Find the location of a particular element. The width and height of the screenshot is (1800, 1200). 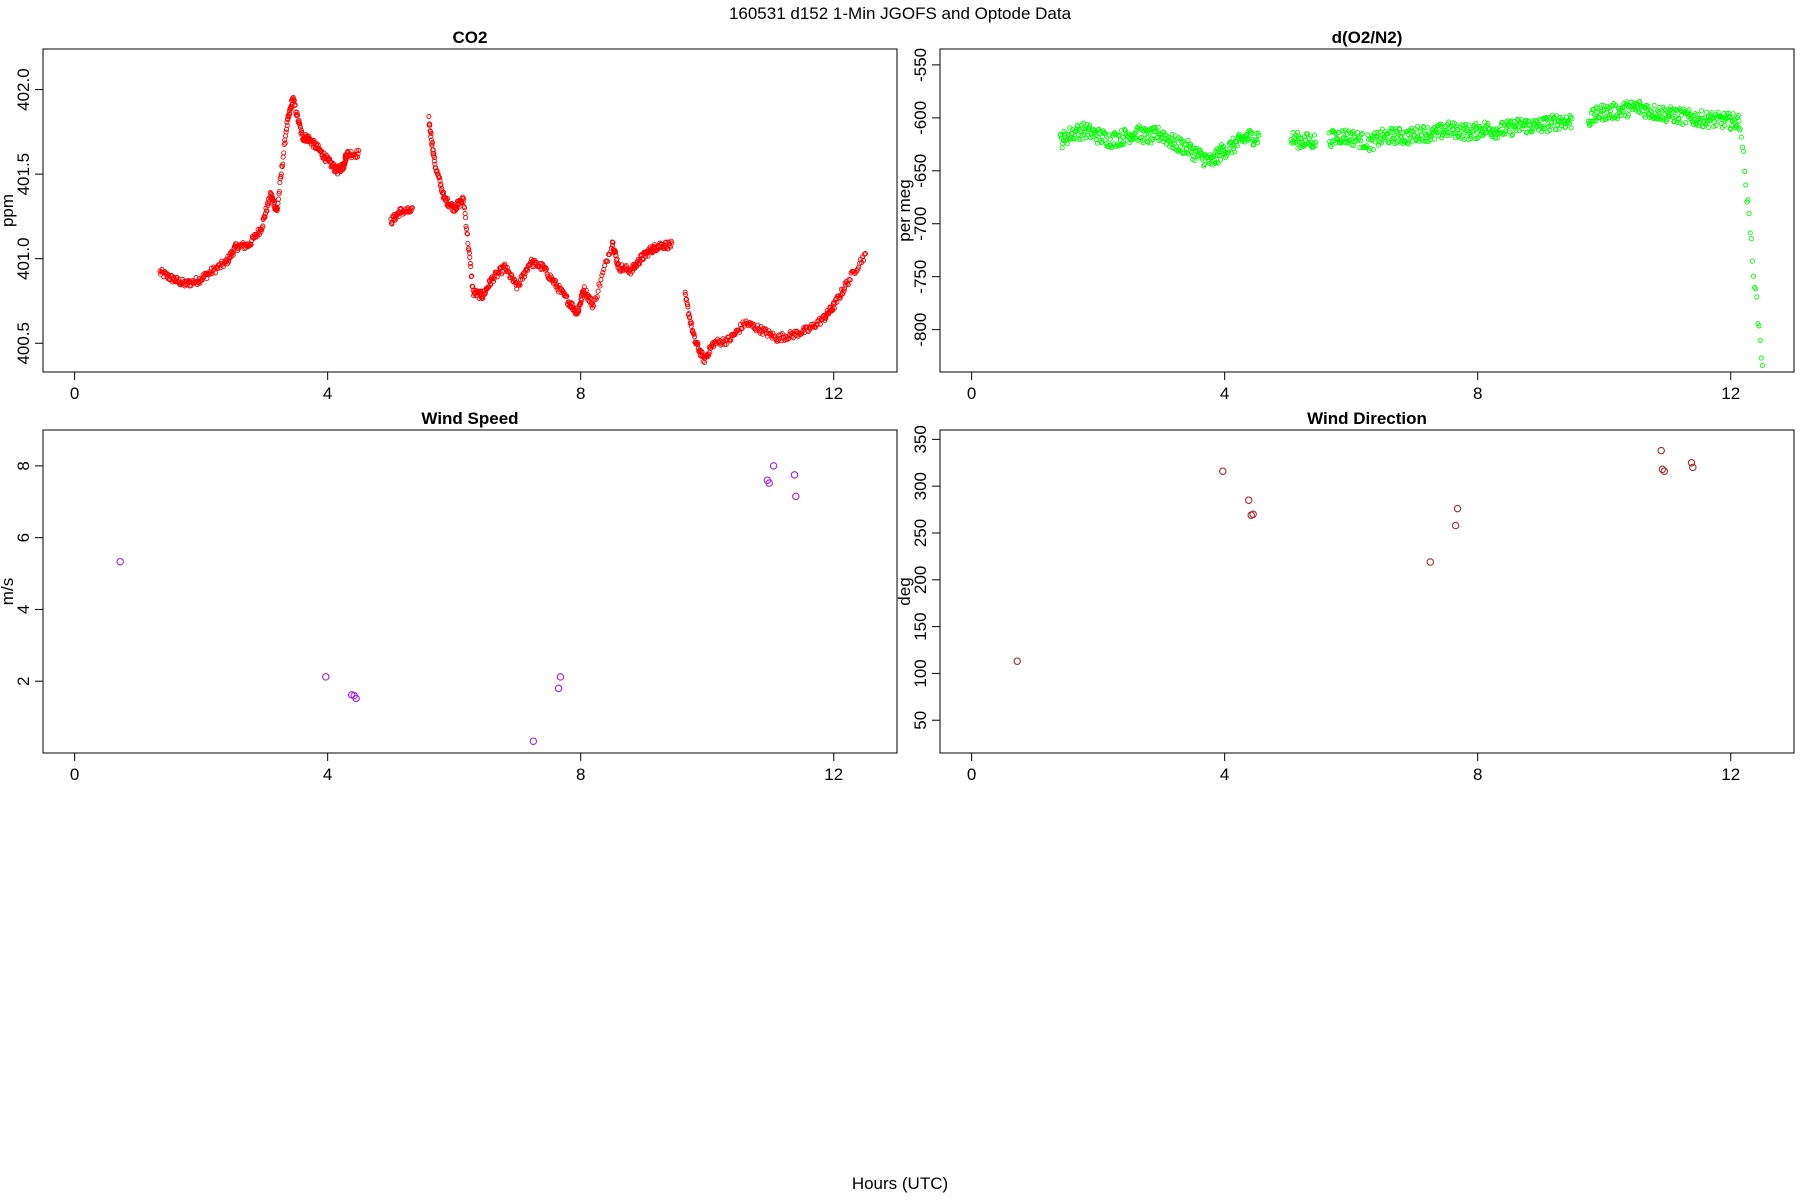

panel-title: d(O2/N2) is located at coordinates (1367, 37).